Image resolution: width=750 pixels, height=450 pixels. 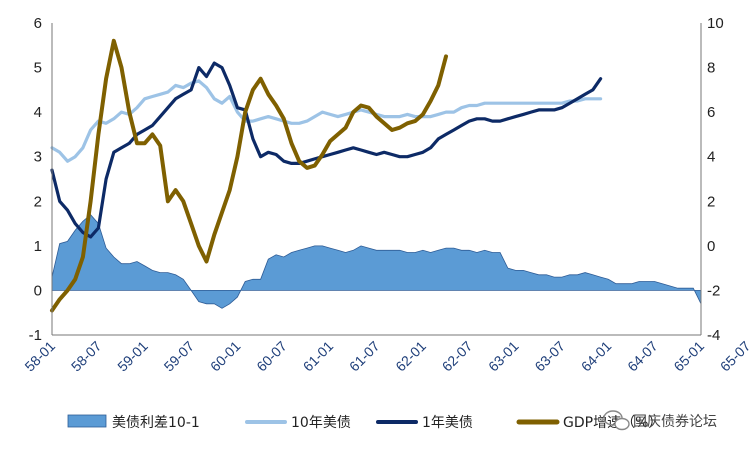 I want to click on watermark: 国庆债券论坛, so click(x=660, y=420).